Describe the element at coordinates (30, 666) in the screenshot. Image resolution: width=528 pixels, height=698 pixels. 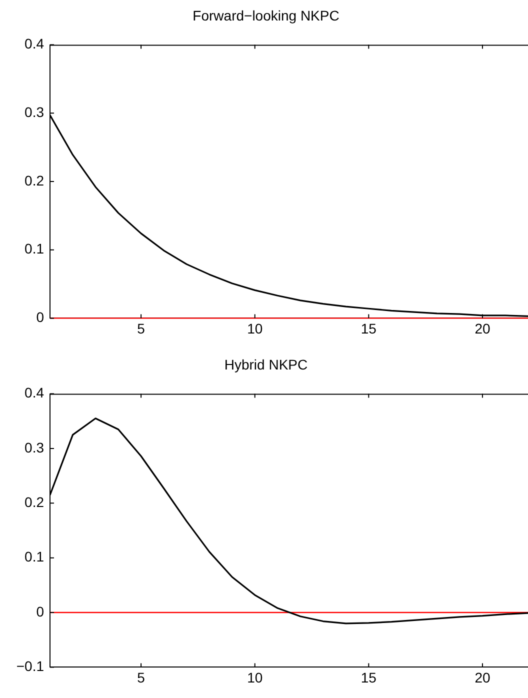
I see `y-tick-label: −0.1` at that location.